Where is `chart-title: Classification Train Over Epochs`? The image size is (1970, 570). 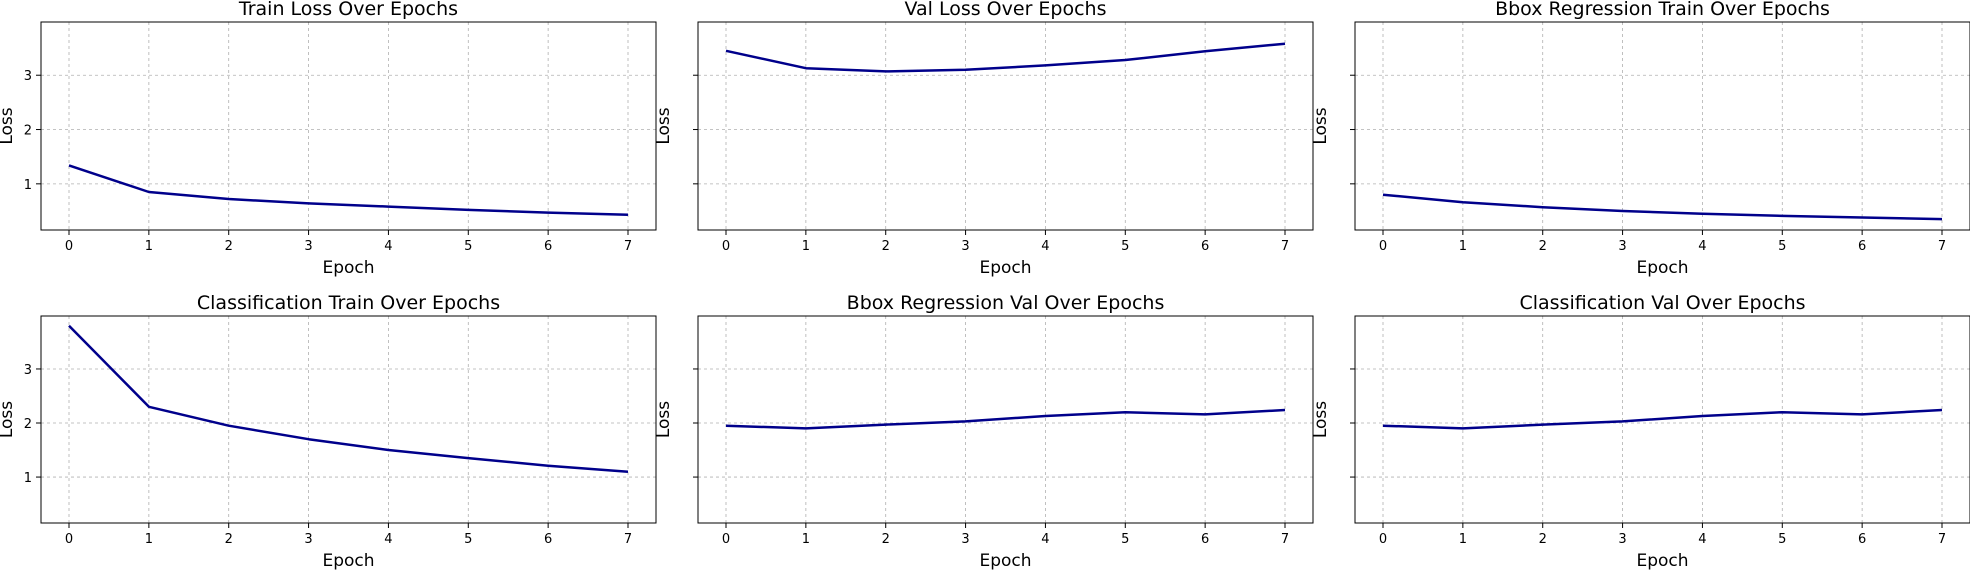 chart-title: Classification Train Over Epochs is located at coordinates (348, 303).